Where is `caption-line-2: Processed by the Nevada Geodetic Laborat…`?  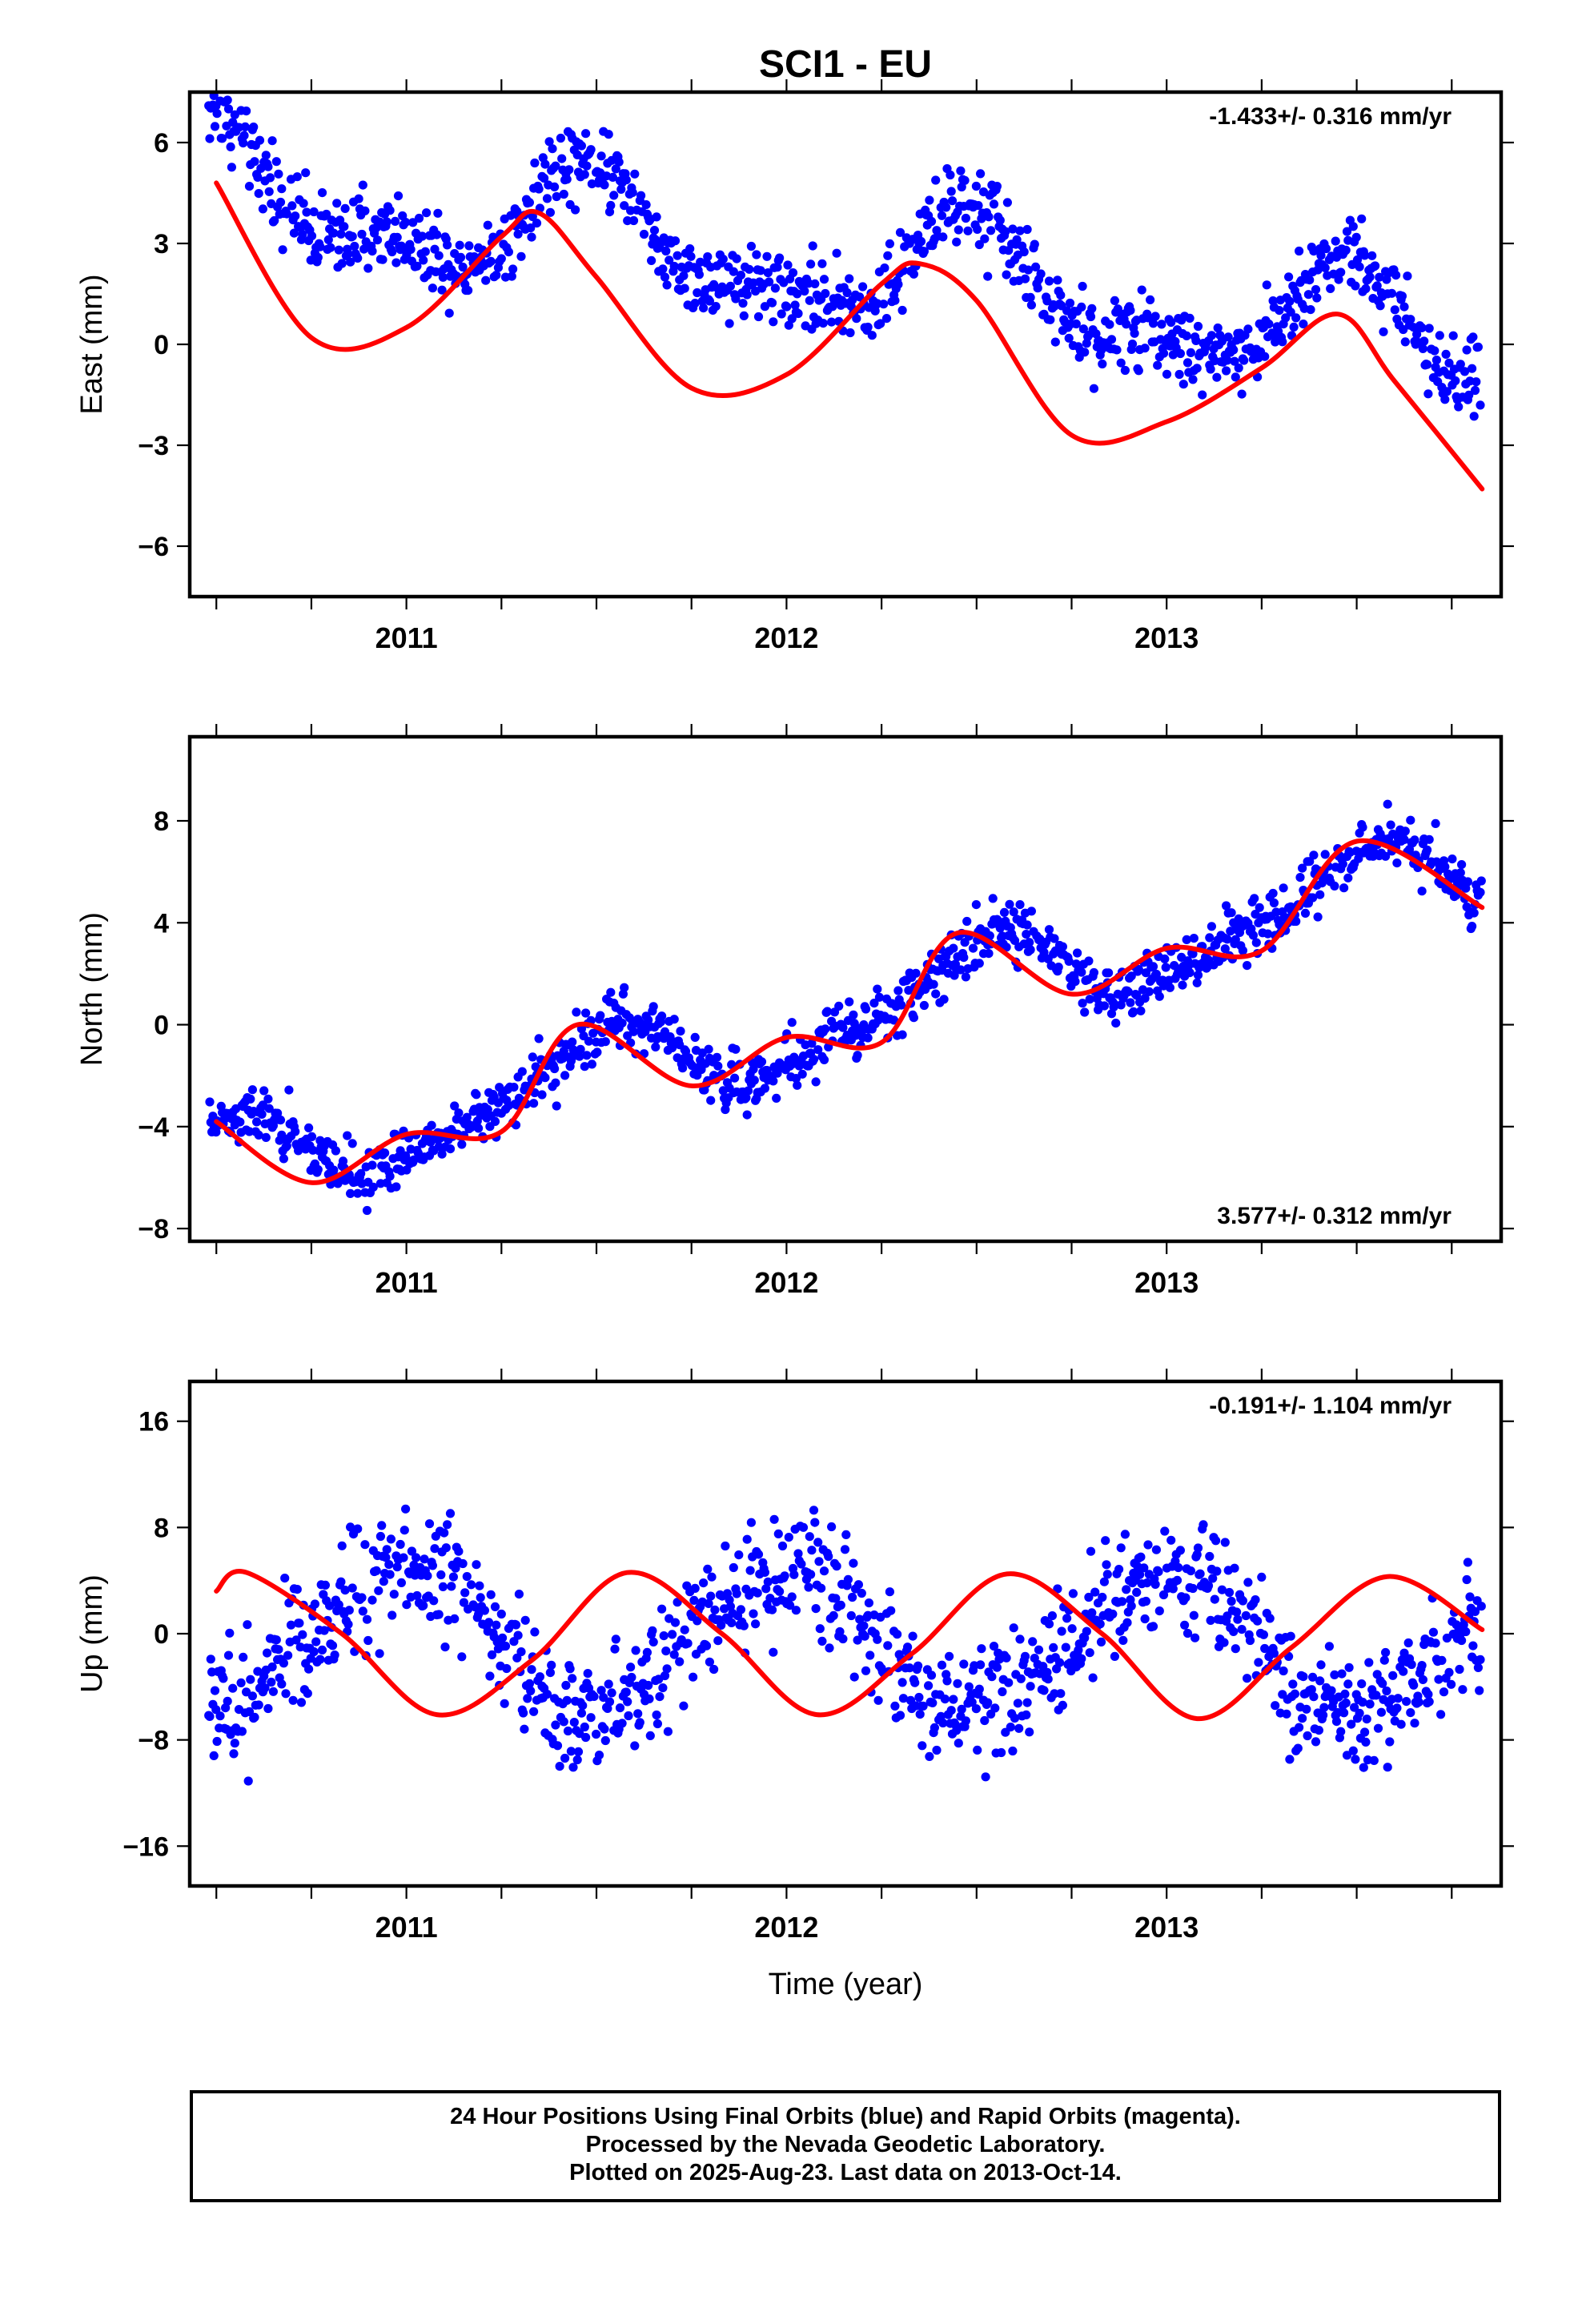 caption-line-2: Processed by the Nevada Geodetic Laborat… is located at coordinates (846, 2144).